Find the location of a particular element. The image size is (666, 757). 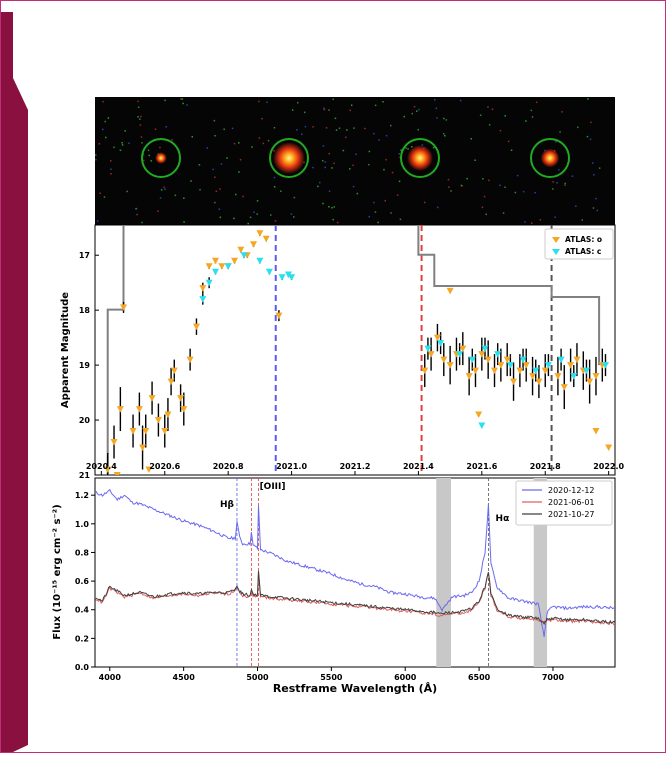

stamp-4-circle is located at coordinates (550, 158).